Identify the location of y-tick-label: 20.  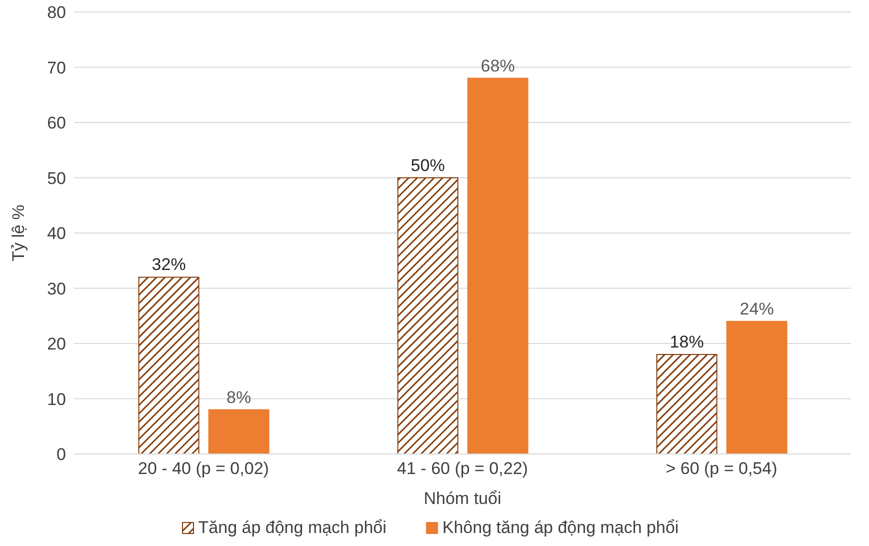
(56, 344).